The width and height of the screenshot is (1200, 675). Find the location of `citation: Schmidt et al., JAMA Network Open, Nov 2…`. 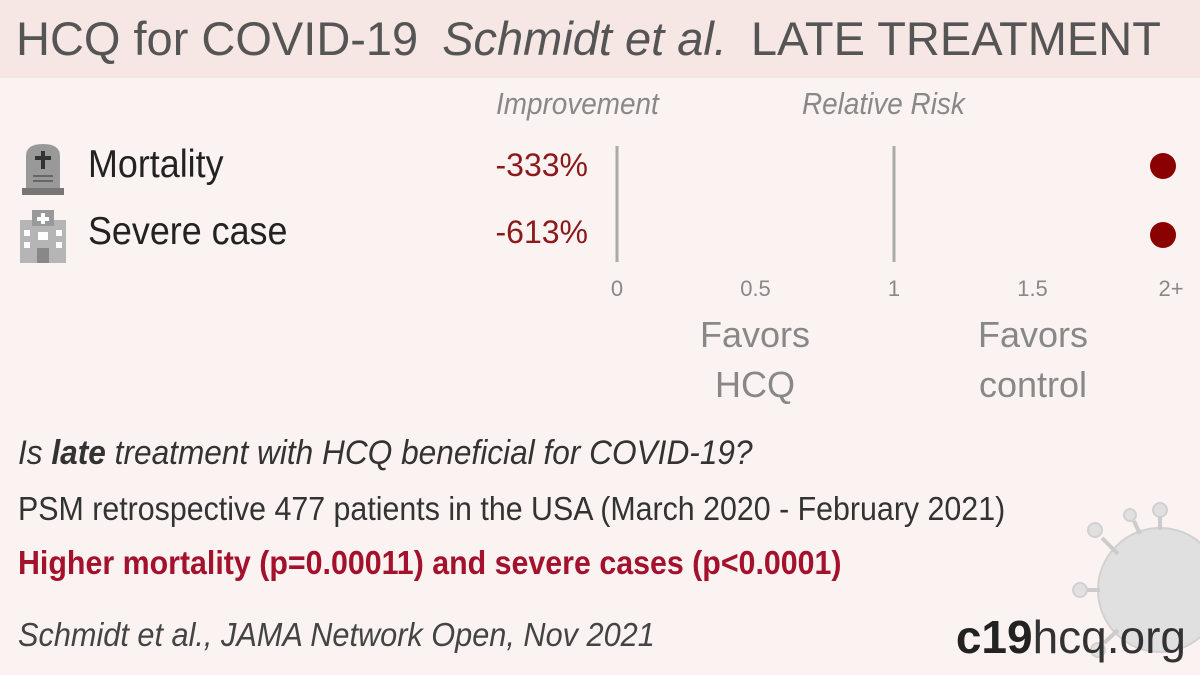

citation: Schmidt et al., JAMA Network Open, Nov 2… is located at coordinates (336, 634).